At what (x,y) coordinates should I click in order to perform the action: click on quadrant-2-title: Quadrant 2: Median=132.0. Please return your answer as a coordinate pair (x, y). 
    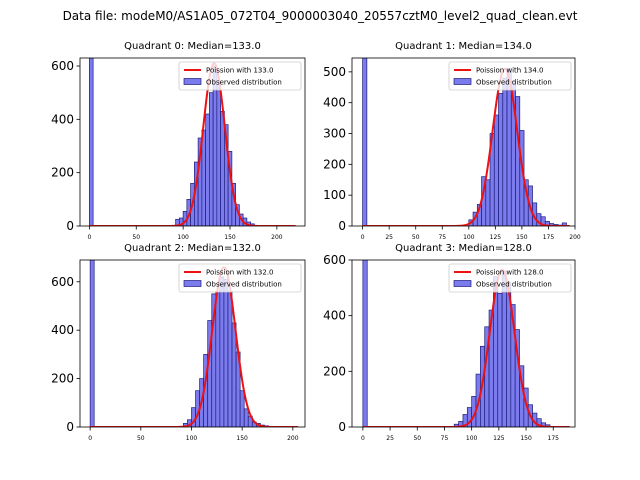
    Looking at the image, I should click on (192, 248).